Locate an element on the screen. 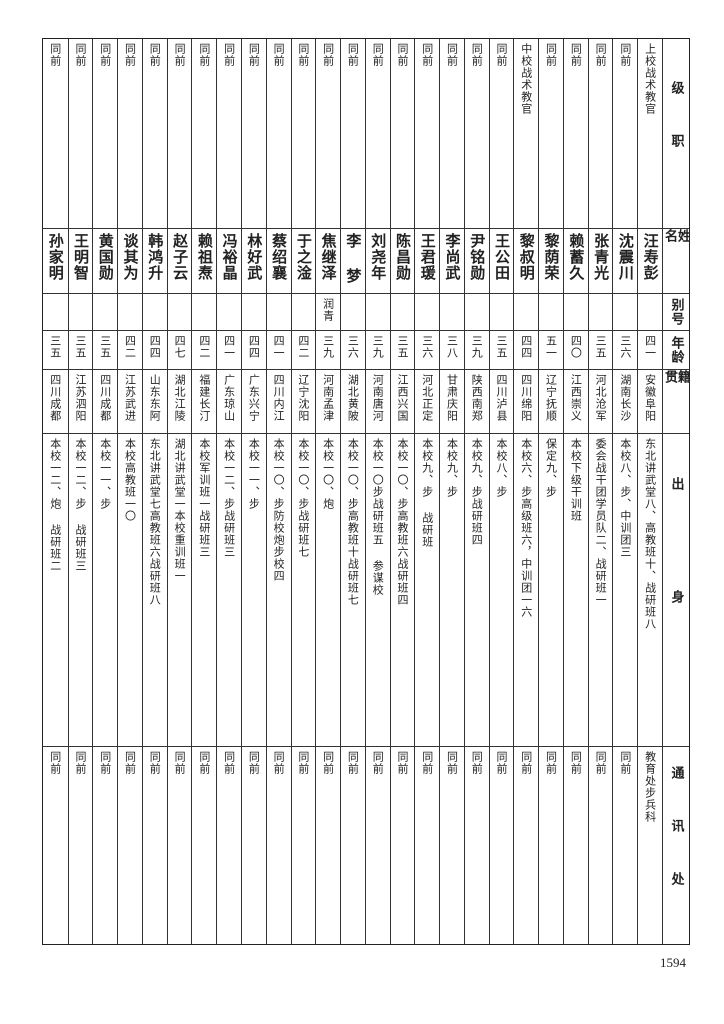  native-cell: 湖北黄陂 is located at coordinates (353, 402).